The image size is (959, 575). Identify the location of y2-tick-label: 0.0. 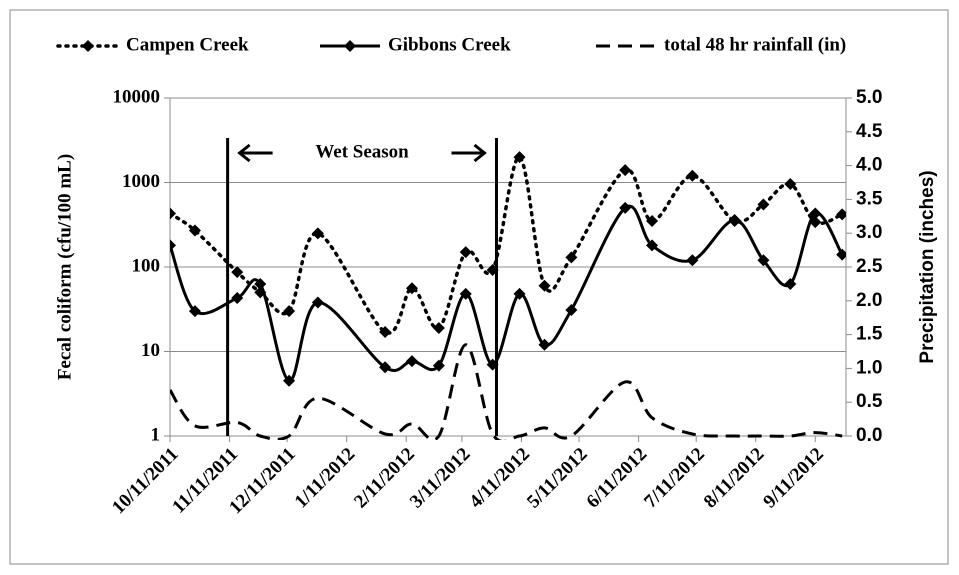
(869, 435).